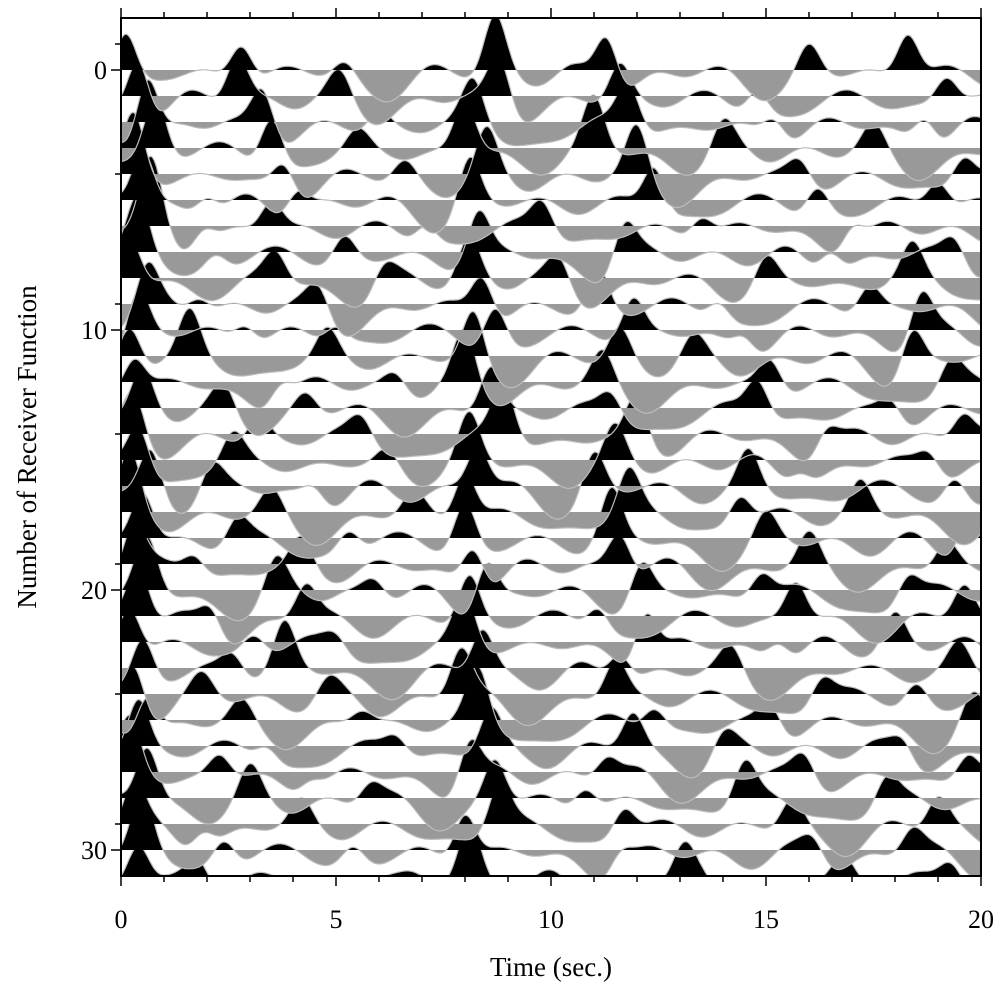 The height and width of the screenshot is (988, 1006). Describe the element at coordinates (94, 850) in the screenshot. I see `y-tick-label: 30` at that location.